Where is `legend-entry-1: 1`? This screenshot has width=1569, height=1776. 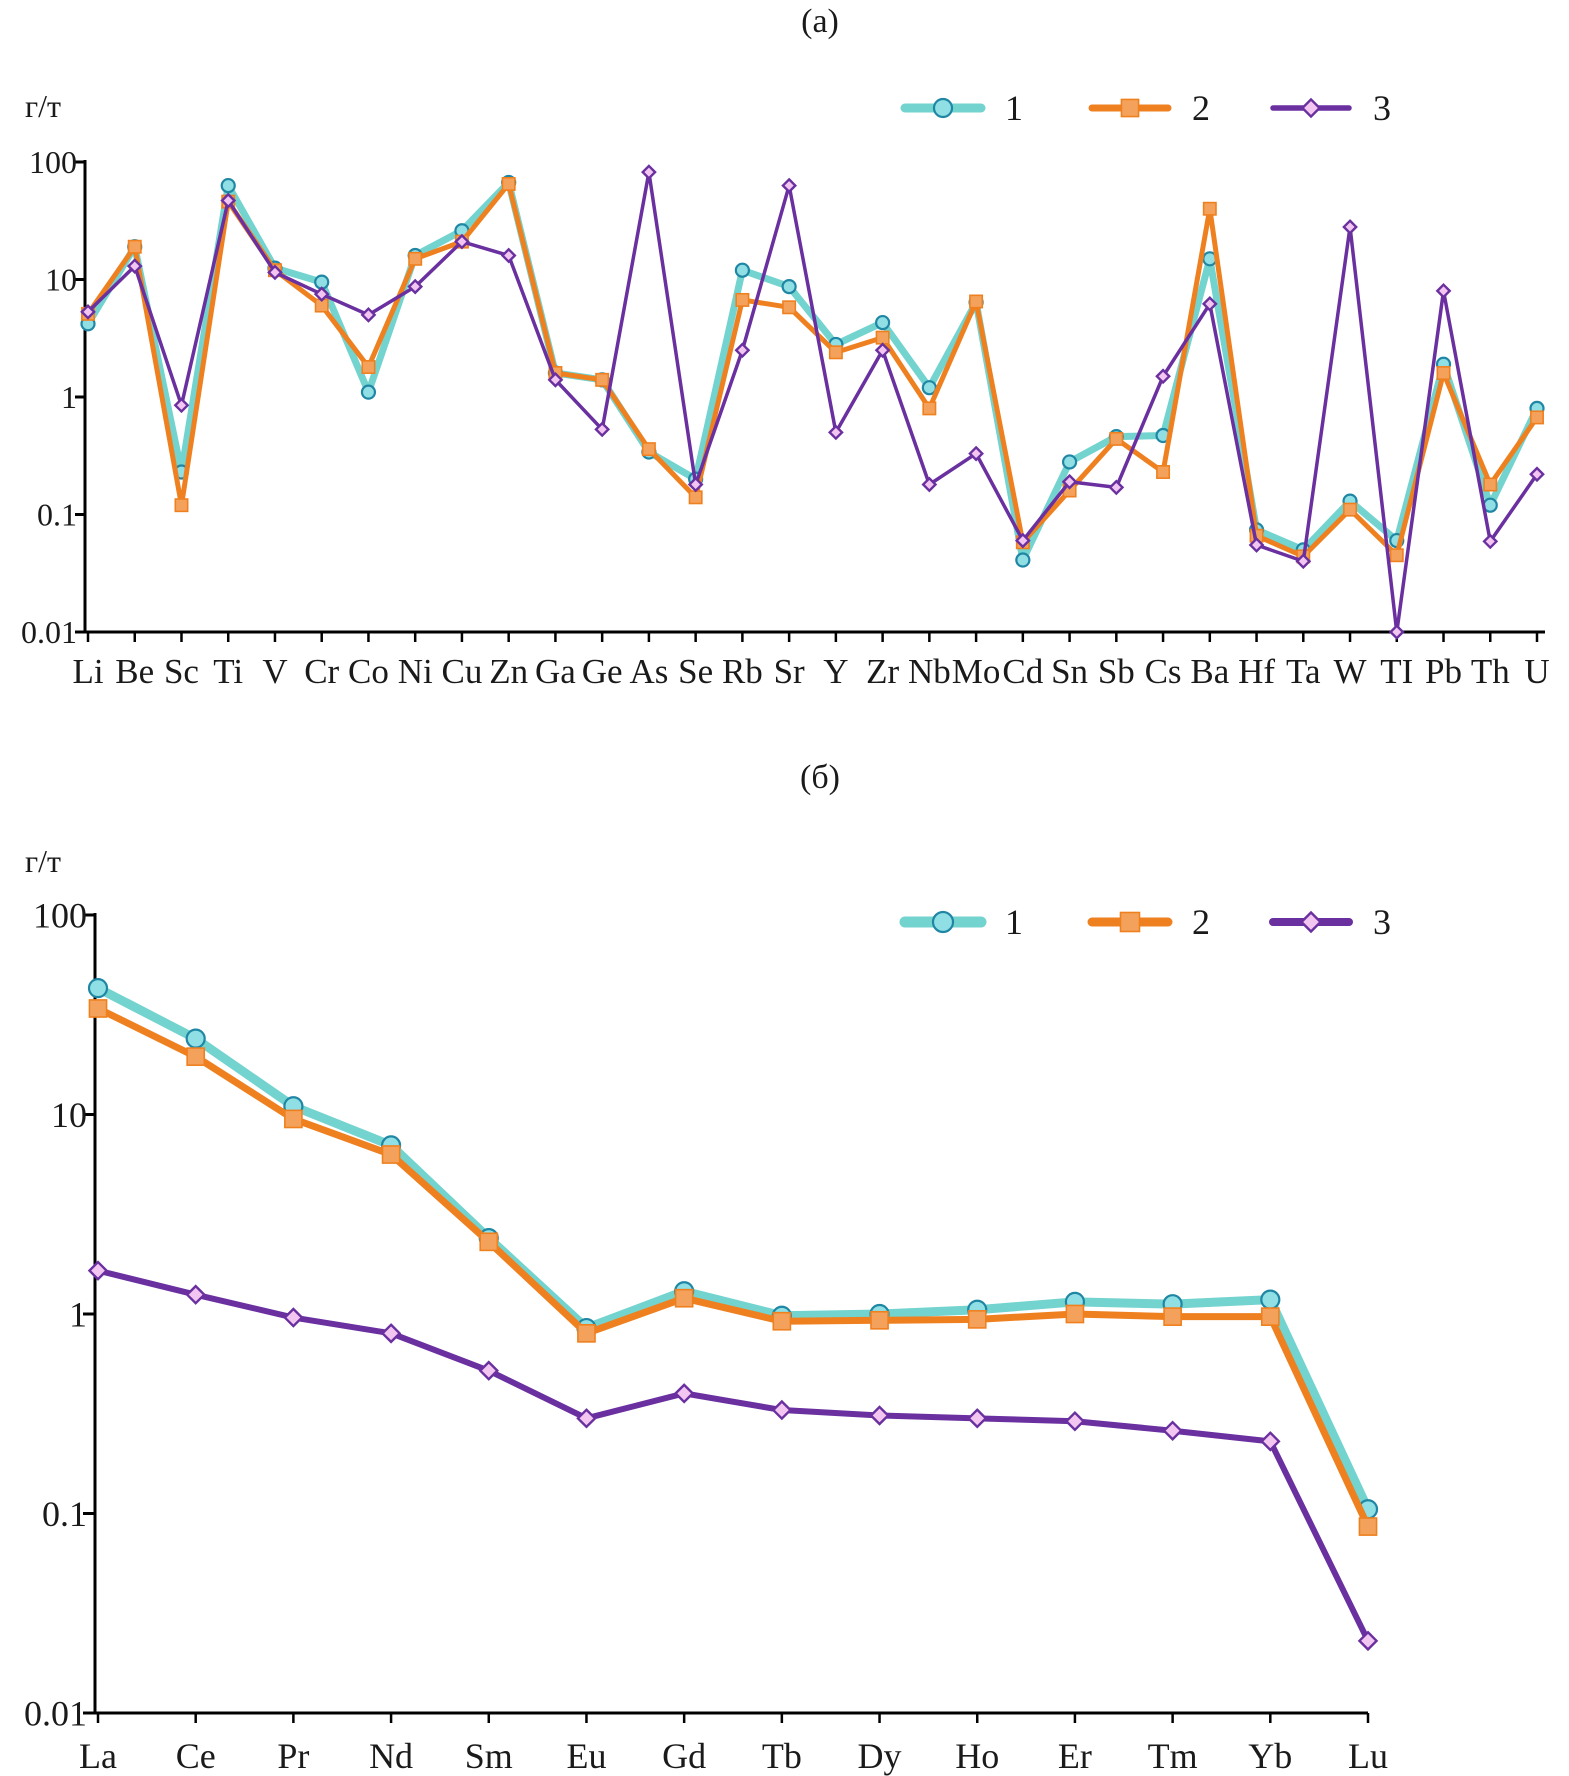 legend-entry-1: 1 is located at coordinates (961, 922).